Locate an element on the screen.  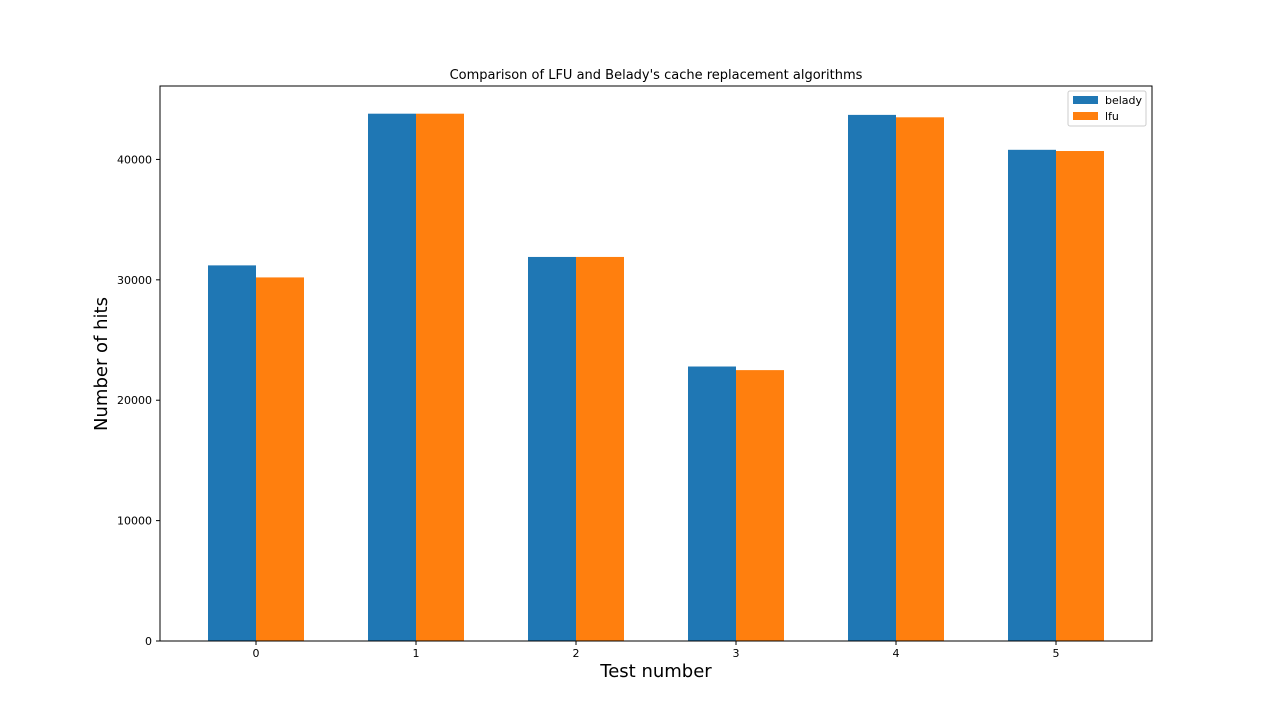
x-tick-label: 1 is located at coordinates (416, 653).